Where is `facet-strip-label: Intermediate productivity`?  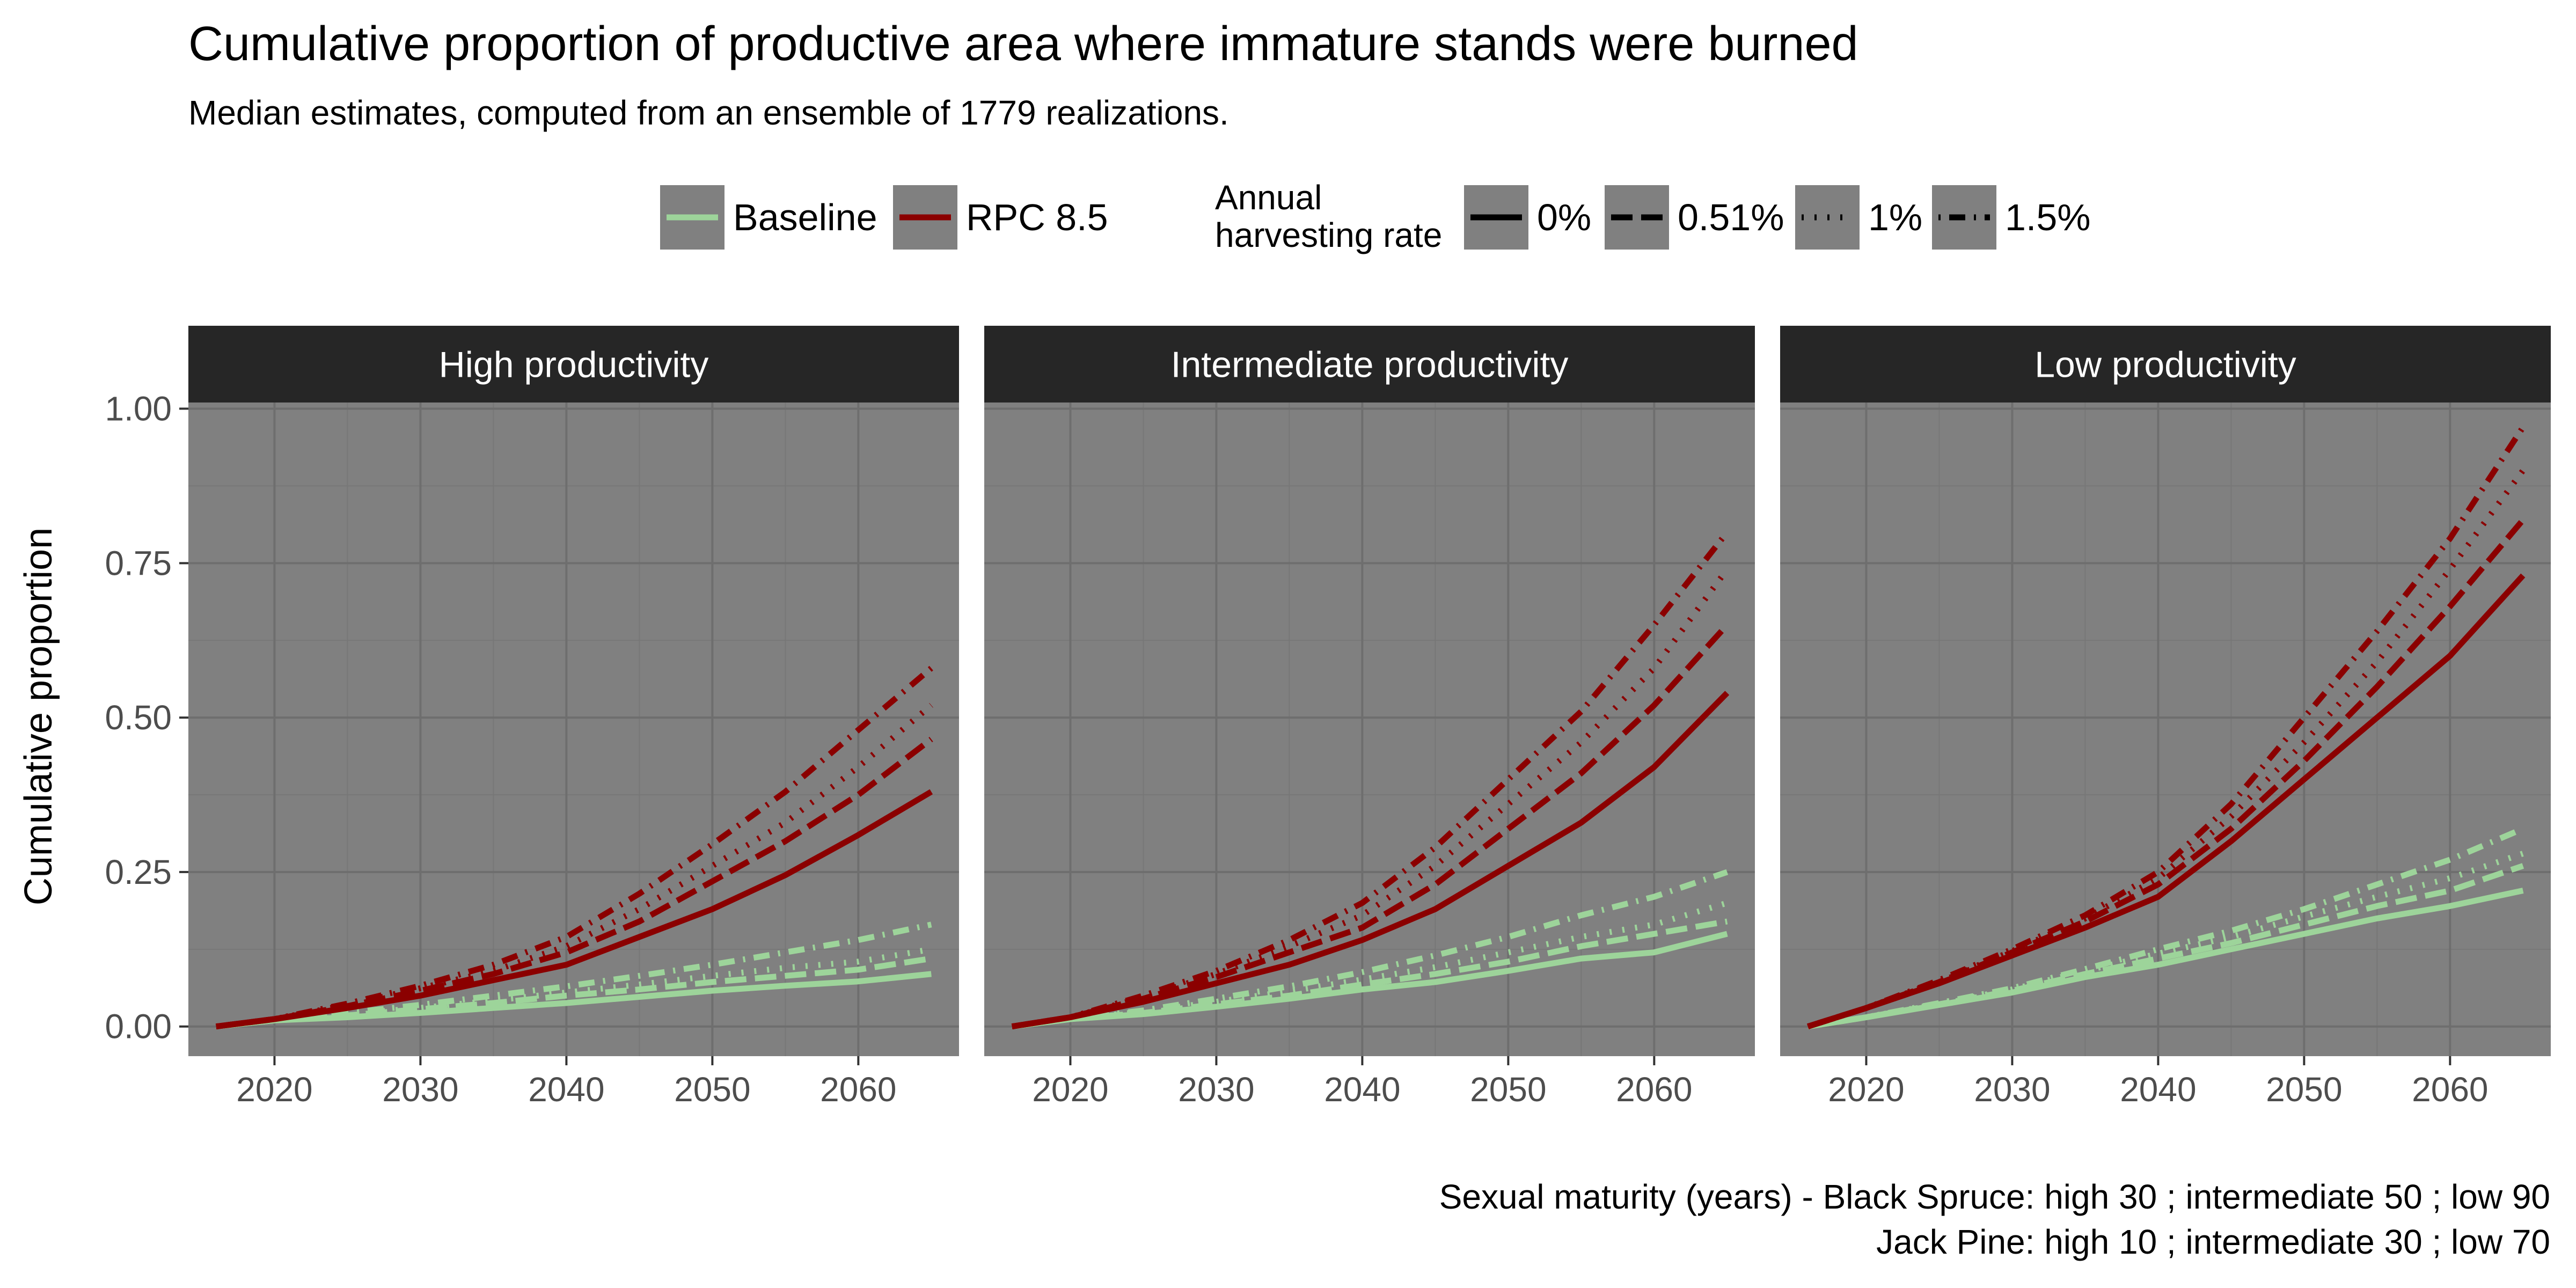 facet-strip-label: Intermediate productivity is located at coordinates (1370, 365).